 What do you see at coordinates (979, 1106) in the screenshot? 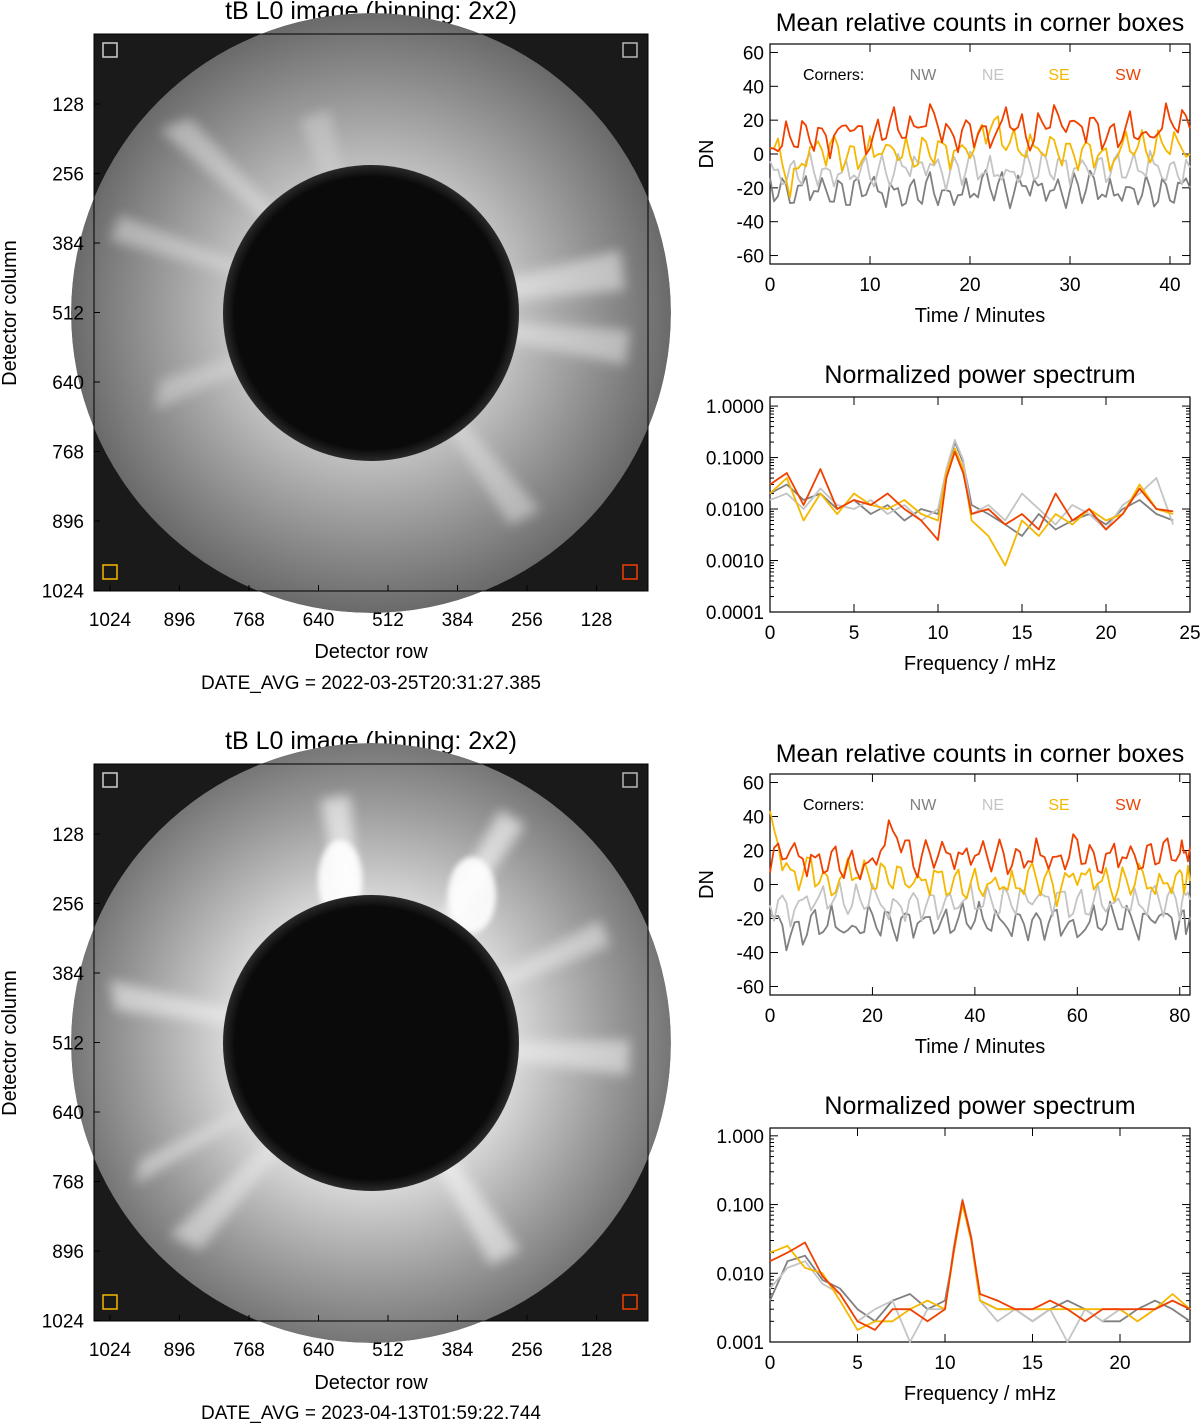
I see `chart-title: Normalized power spectrum` at bounding box center [979, 1106].